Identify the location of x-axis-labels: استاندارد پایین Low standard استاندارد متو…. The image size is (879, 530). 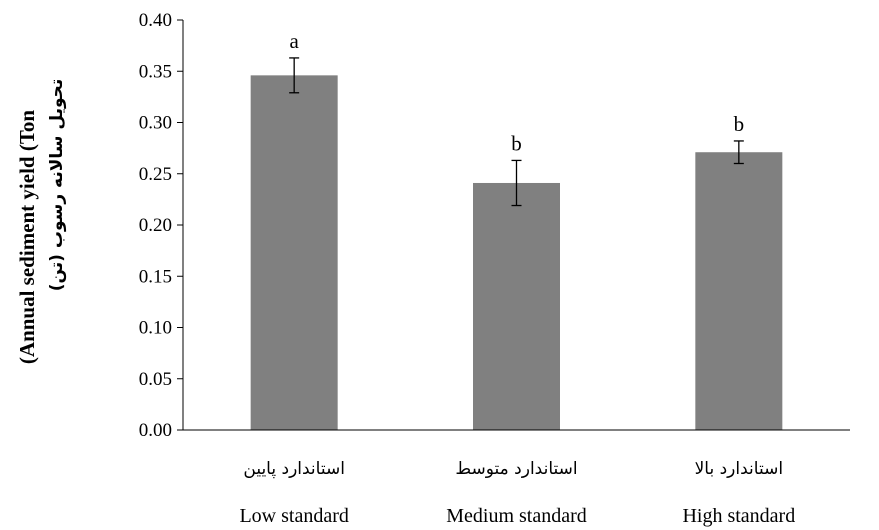
(517, 493).